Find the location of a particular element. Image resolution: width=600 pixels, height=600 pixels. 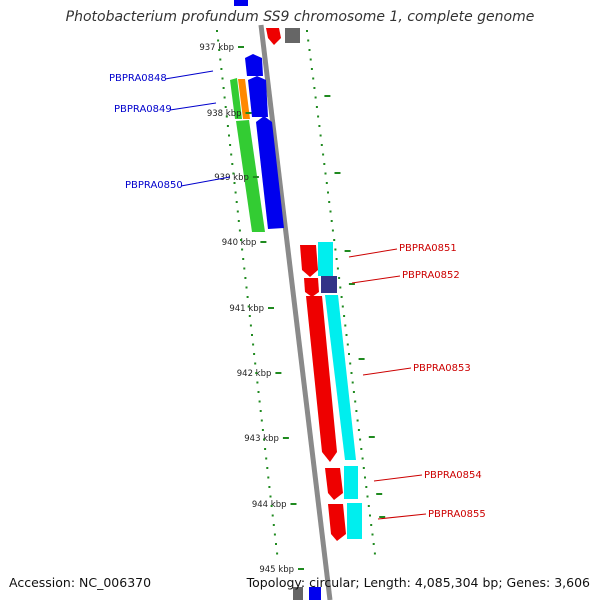

gene-pbpra0850-blue is located at coordinates (270, 172).